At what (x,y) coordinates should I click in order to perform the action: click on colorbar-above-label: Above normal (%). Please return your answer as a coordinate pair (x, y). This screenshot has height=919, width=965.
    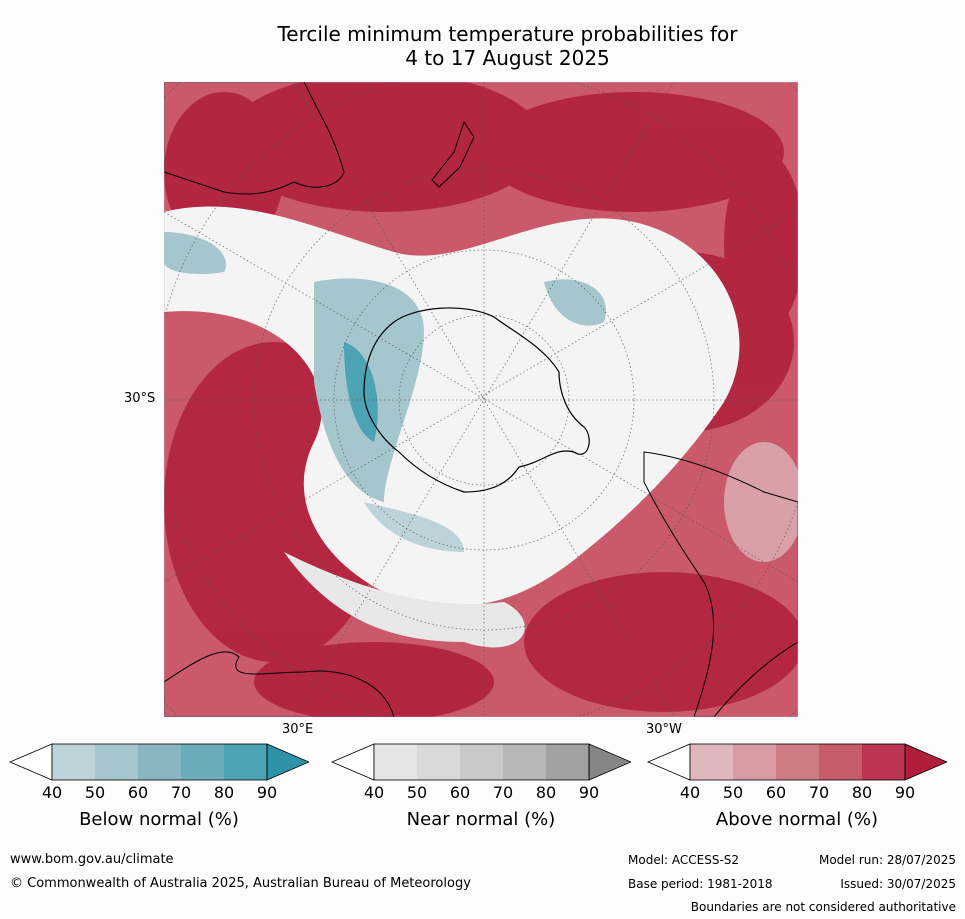
    Looking at the image, I should click on (797, 819).